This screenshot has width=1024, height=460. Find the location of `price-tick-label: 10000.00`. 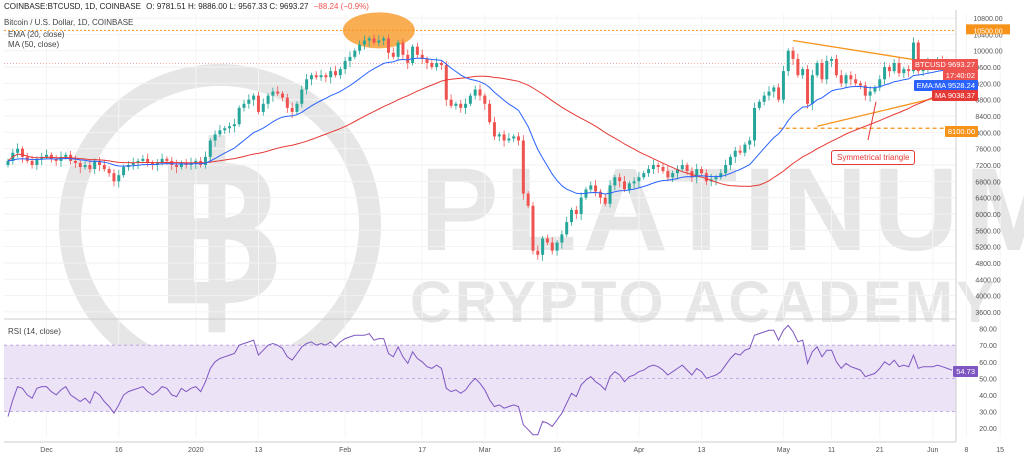

price-tick-label: 10000.00 is located at coordinates (987, 52).